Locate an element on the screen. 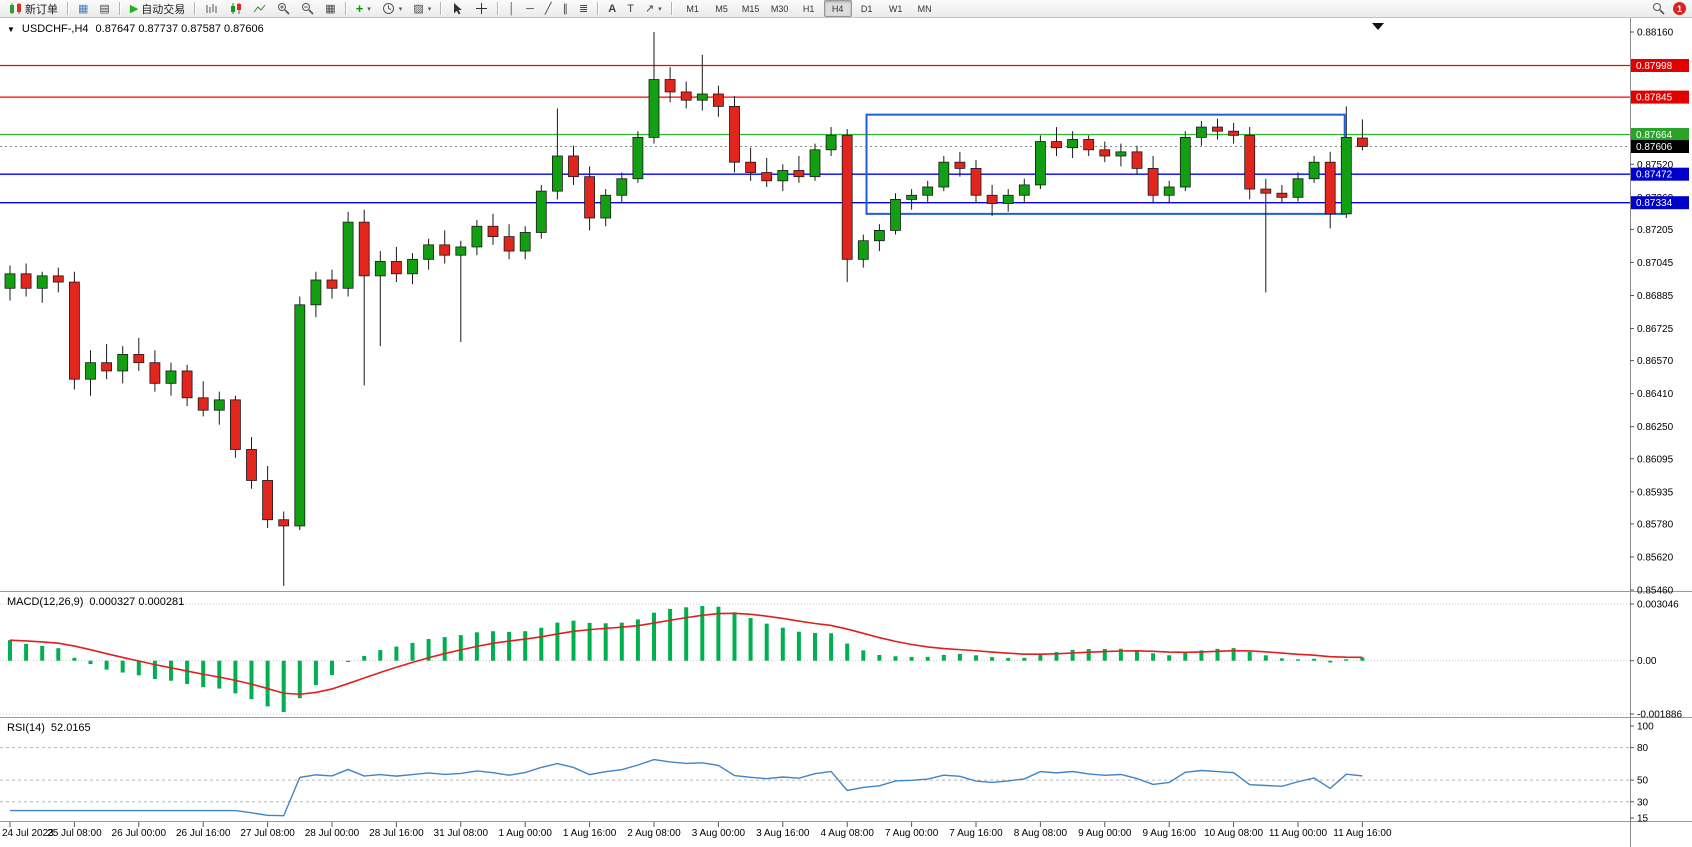  channel-icon: ∥ is located at coordinates (565, 8).